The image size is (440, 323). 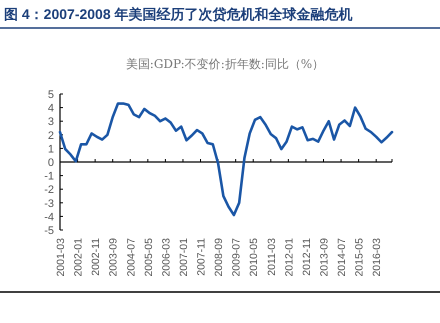 What do you see at coordinates (202, 257) in the screenshot?
I see `x-tick-label: 2007-11` at bounding box center [202, 257].